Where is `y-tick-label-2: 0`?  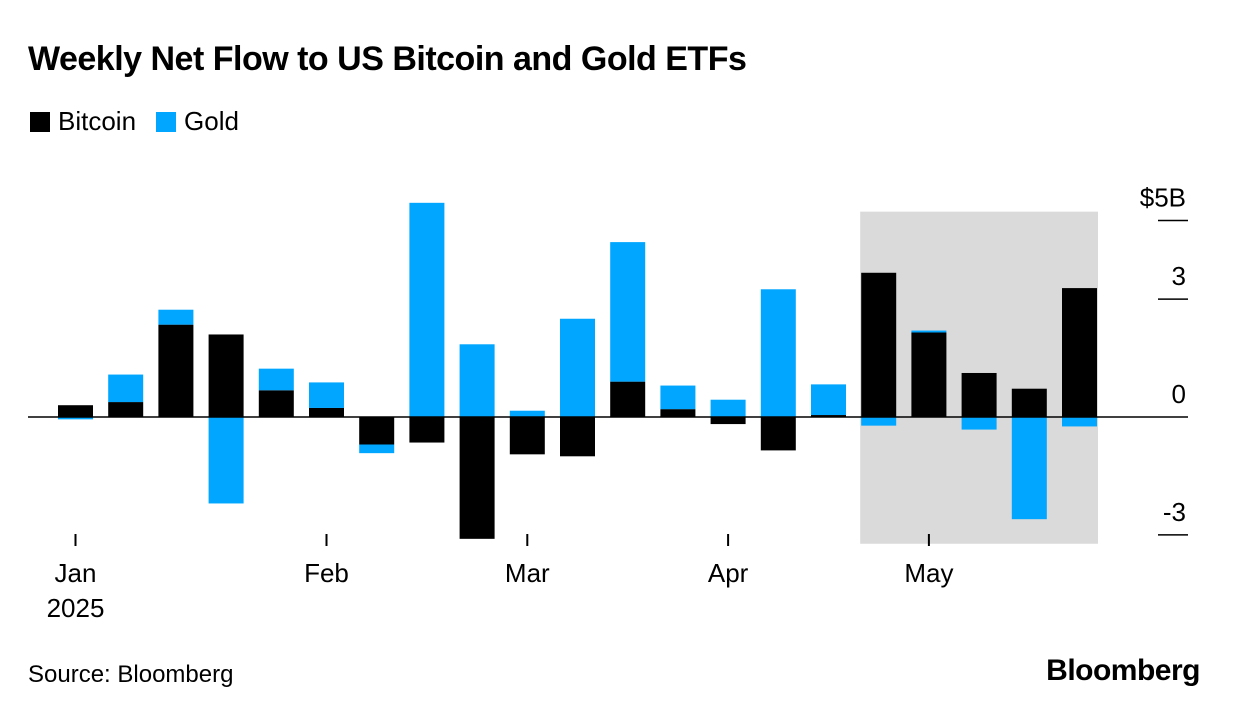 y-tick-label-2: 0 is located at coordinates (1179, 394).